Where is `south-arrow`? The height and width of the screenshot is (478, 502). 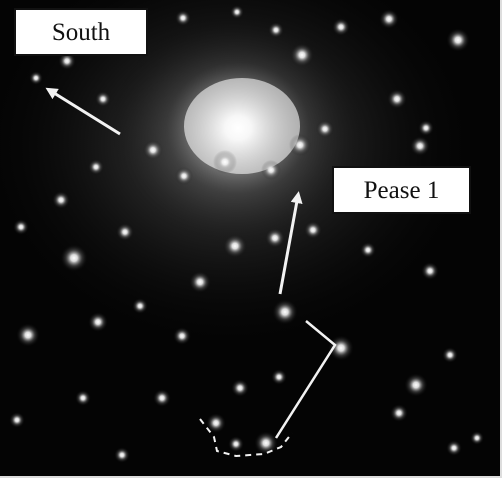
south-arrow is located at coordinates (83, 111).